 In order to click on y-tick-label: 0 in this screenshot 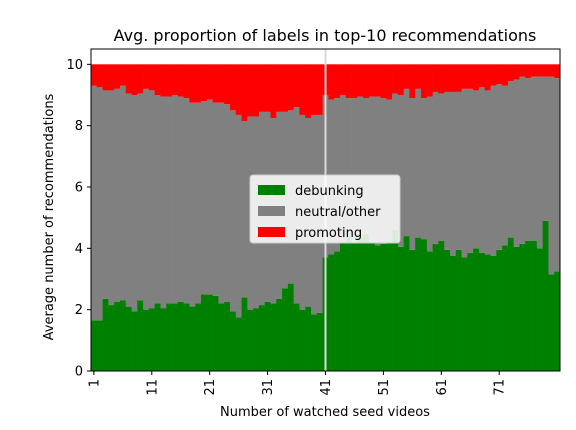, I will do `click(79, 372)`.